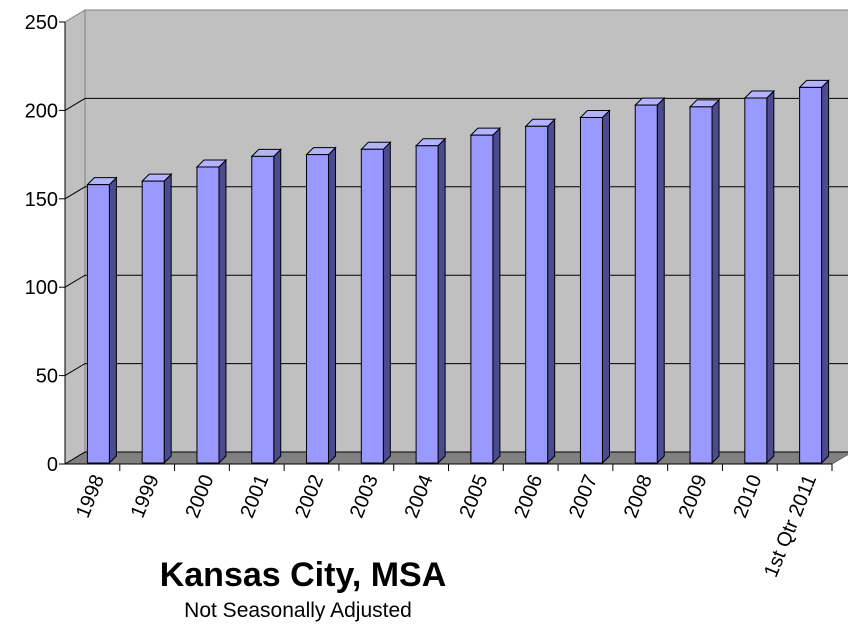  Describe the element at coordinates (145, 497) in the screenshot. I see `x-tick-label: 1999` at that location.